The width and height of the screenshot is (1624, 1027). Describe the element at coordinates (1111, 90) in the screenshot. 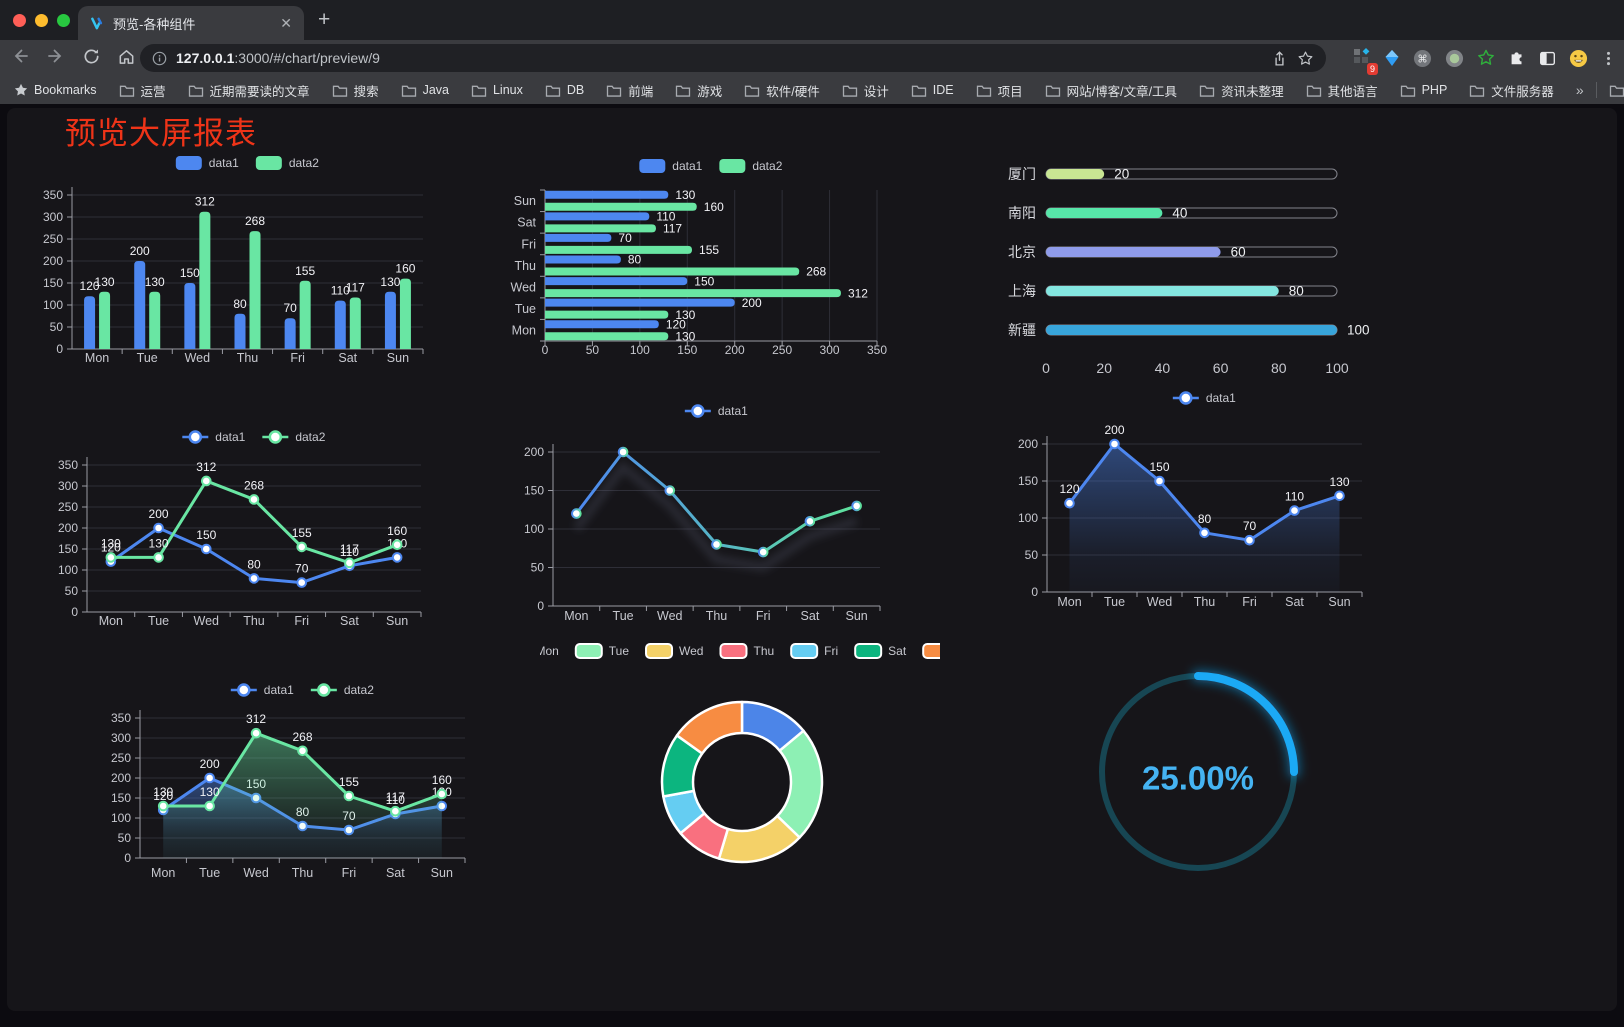

I see `bookmark-folder: 网站/博客/文章/工具` at that location.